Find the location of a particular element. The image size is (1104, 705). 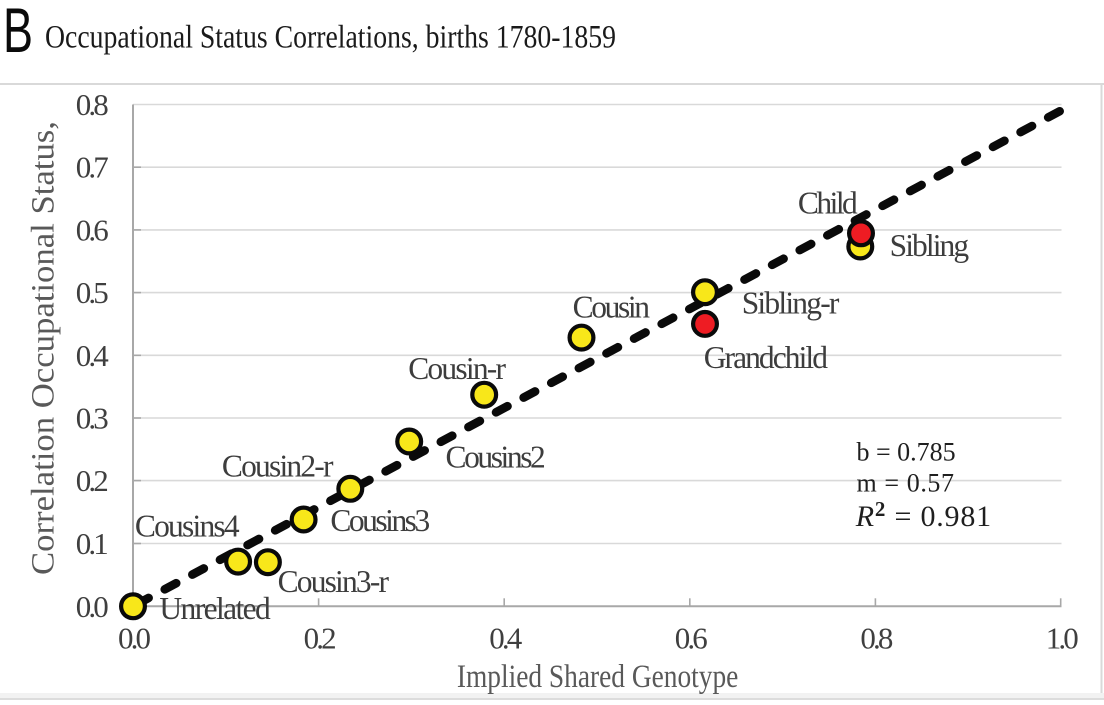

svg-text: 1.0 is located at coordinates (1062, 638).